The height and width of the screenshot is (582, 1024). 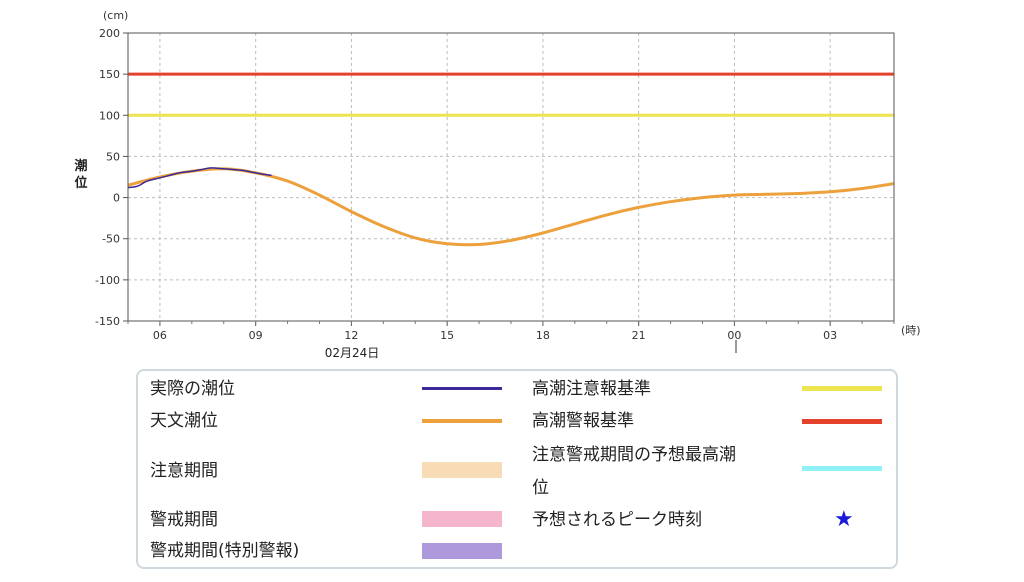 I want to click on y-tick-label: 0, so click(x=116, y=198).